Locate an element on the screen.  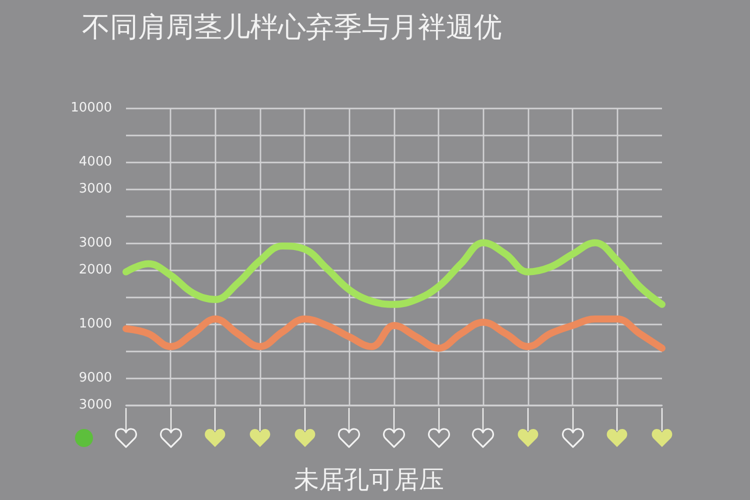
category-label: 9000 is located at coordinates (95, 378).